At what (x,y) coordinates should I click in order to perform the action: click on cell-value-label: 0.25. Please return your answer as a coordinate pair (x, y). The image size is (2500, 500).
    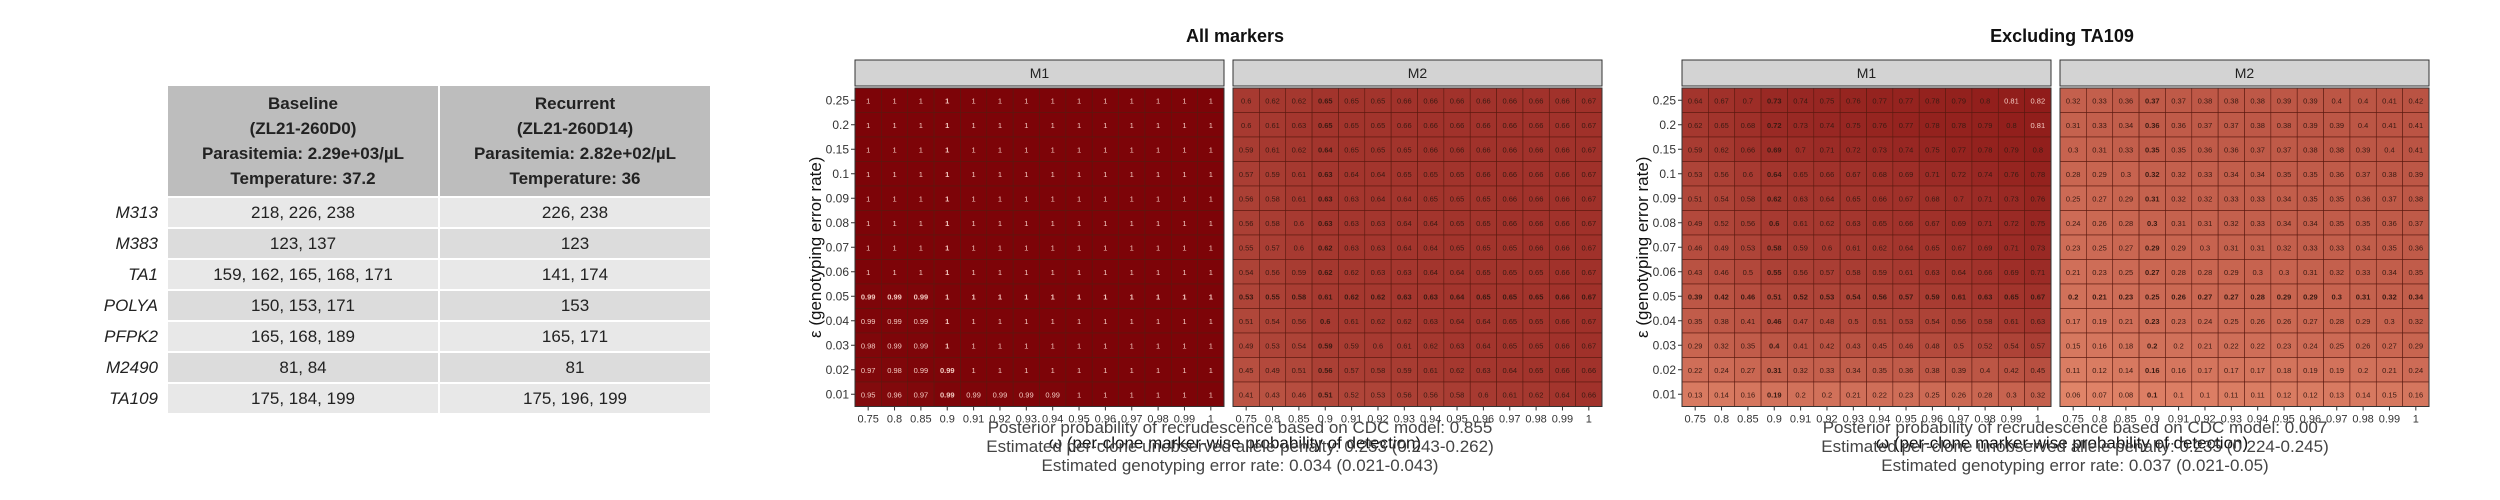
    Looking at the image, I should click on (2152, 296).